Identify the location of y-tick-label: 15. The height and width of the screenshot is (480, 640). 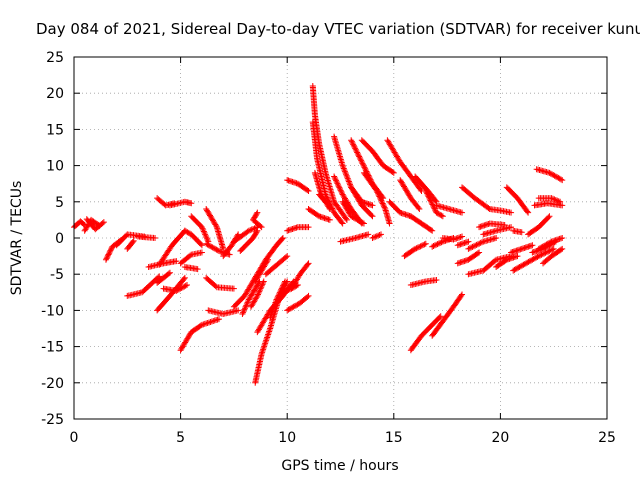
(55, 130).